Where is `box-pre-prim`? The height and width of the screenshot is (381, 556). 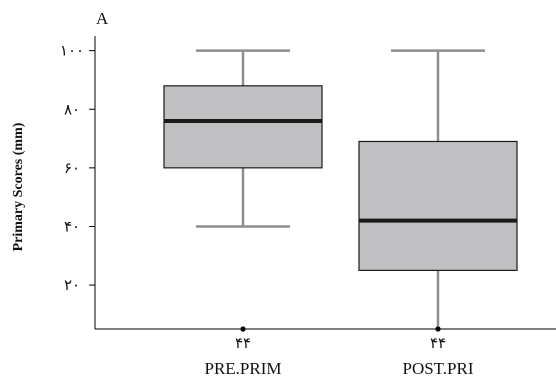
box-pre-prim is located at coordinates (243, 138).